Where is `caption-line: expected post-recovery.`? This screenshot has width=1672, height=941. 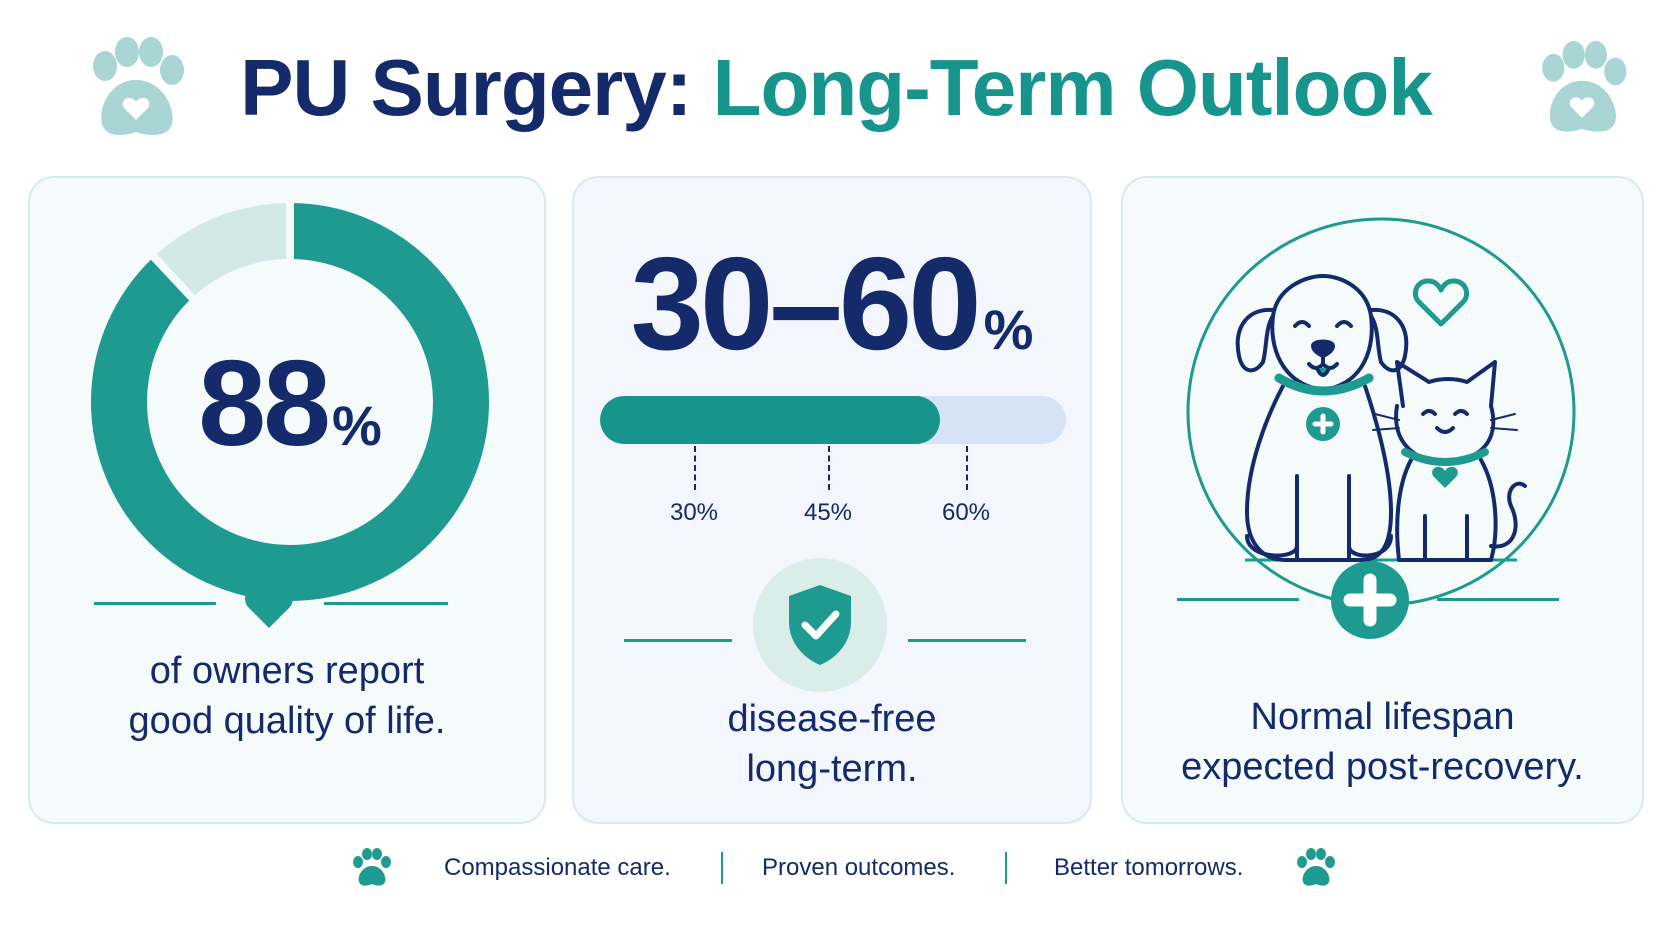
caption-line: expected post-recovery. is located at coordinates (1382, 767).